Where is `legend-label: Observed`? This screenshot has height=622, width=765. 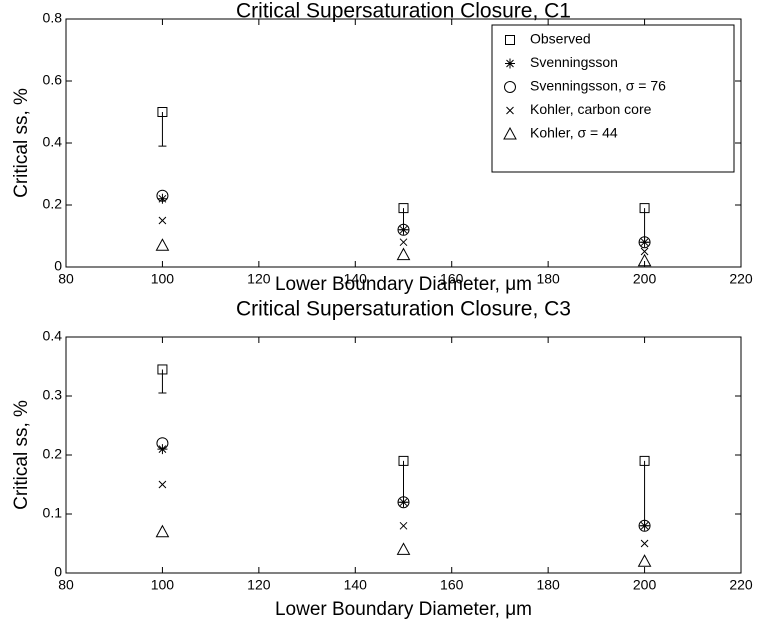 legend-label: Observed is located at coordinates (560, 39).